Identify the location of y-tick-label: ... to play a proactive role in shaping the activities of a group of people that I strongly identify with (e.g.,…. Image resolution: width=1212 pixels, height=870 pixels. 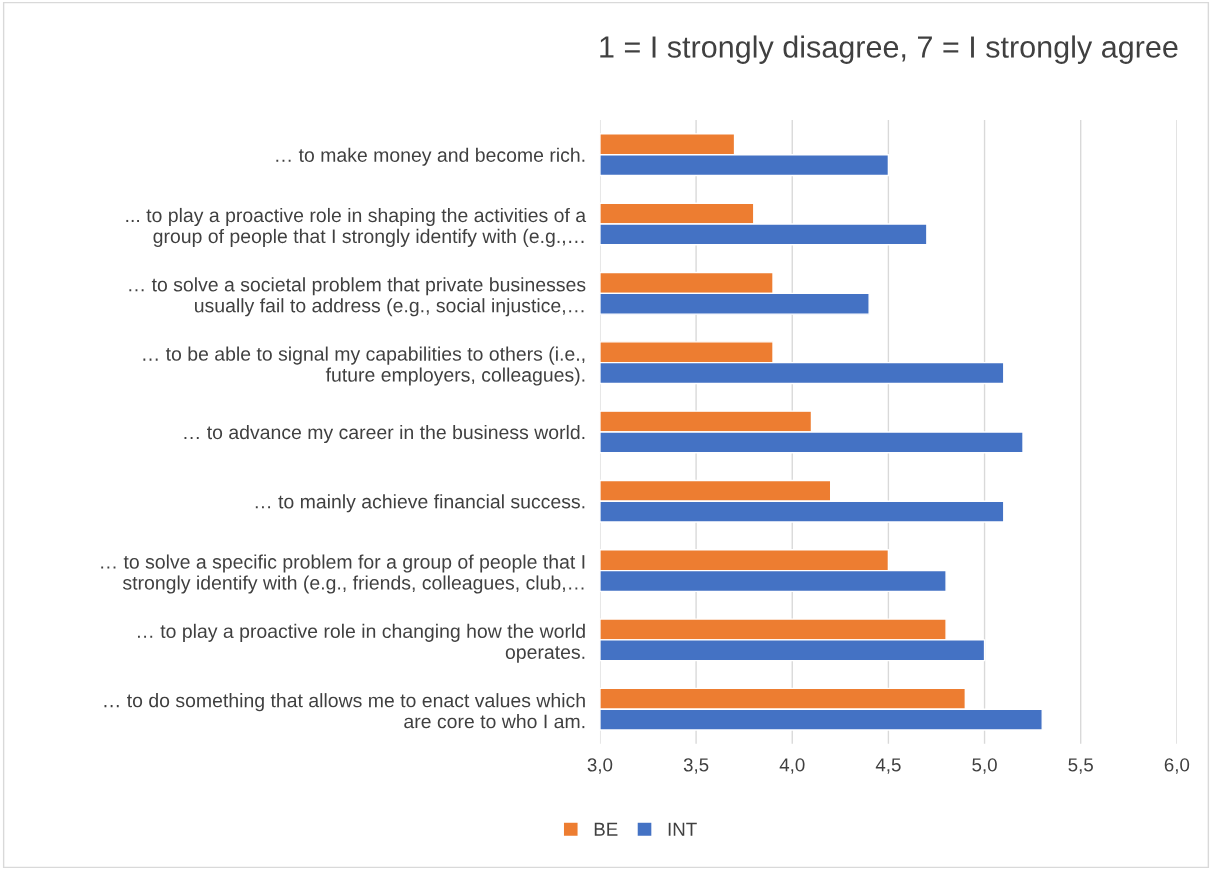
(356, 227).